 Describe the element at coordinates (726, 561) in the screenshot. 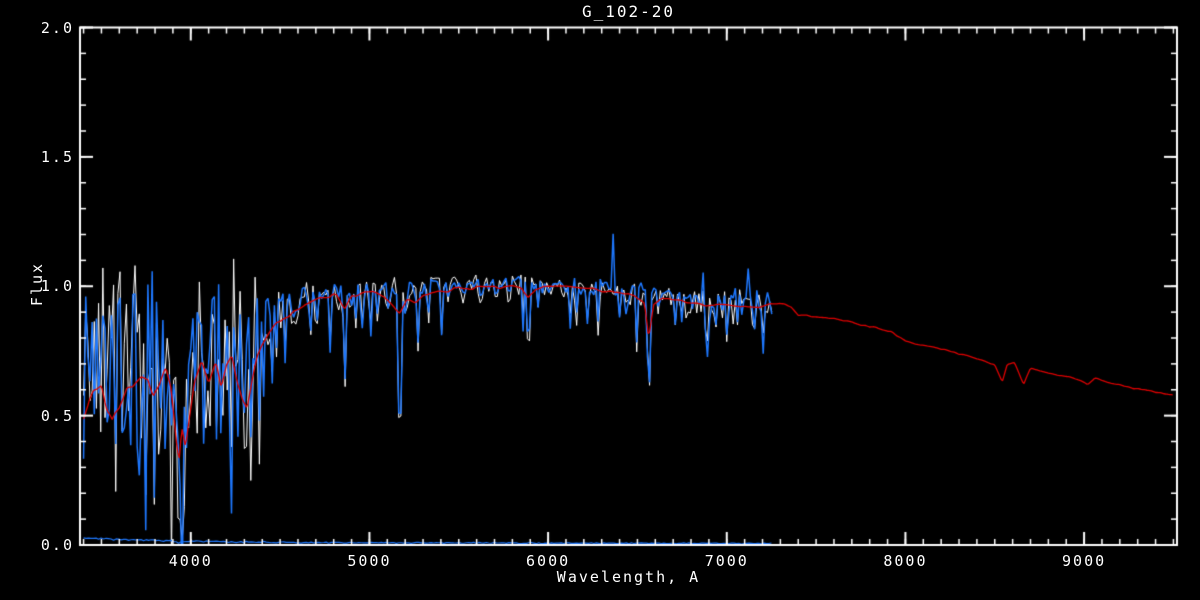

I see `x-tick-label: 7000` at that location.